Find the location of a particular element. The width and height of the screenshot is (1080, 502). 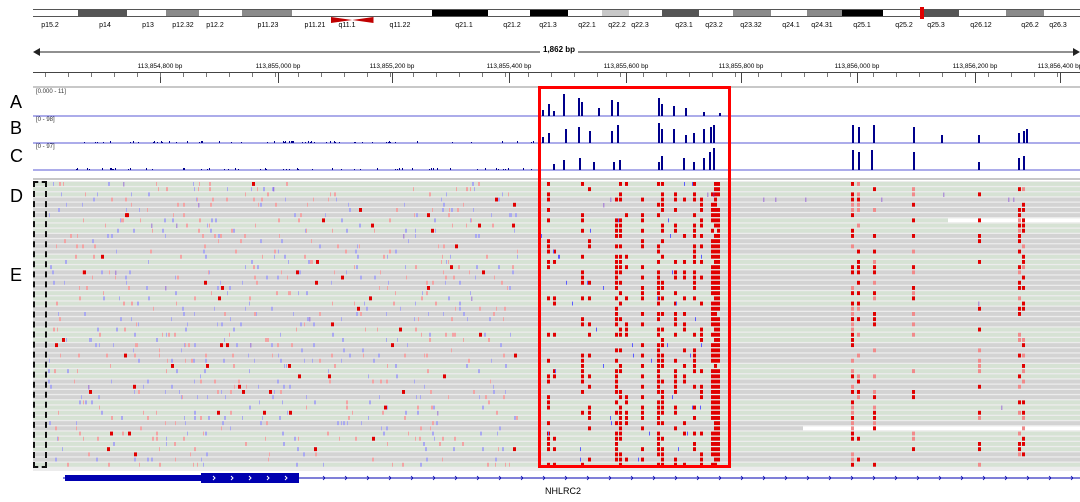

gene-track is located at coordinates (556, 486).